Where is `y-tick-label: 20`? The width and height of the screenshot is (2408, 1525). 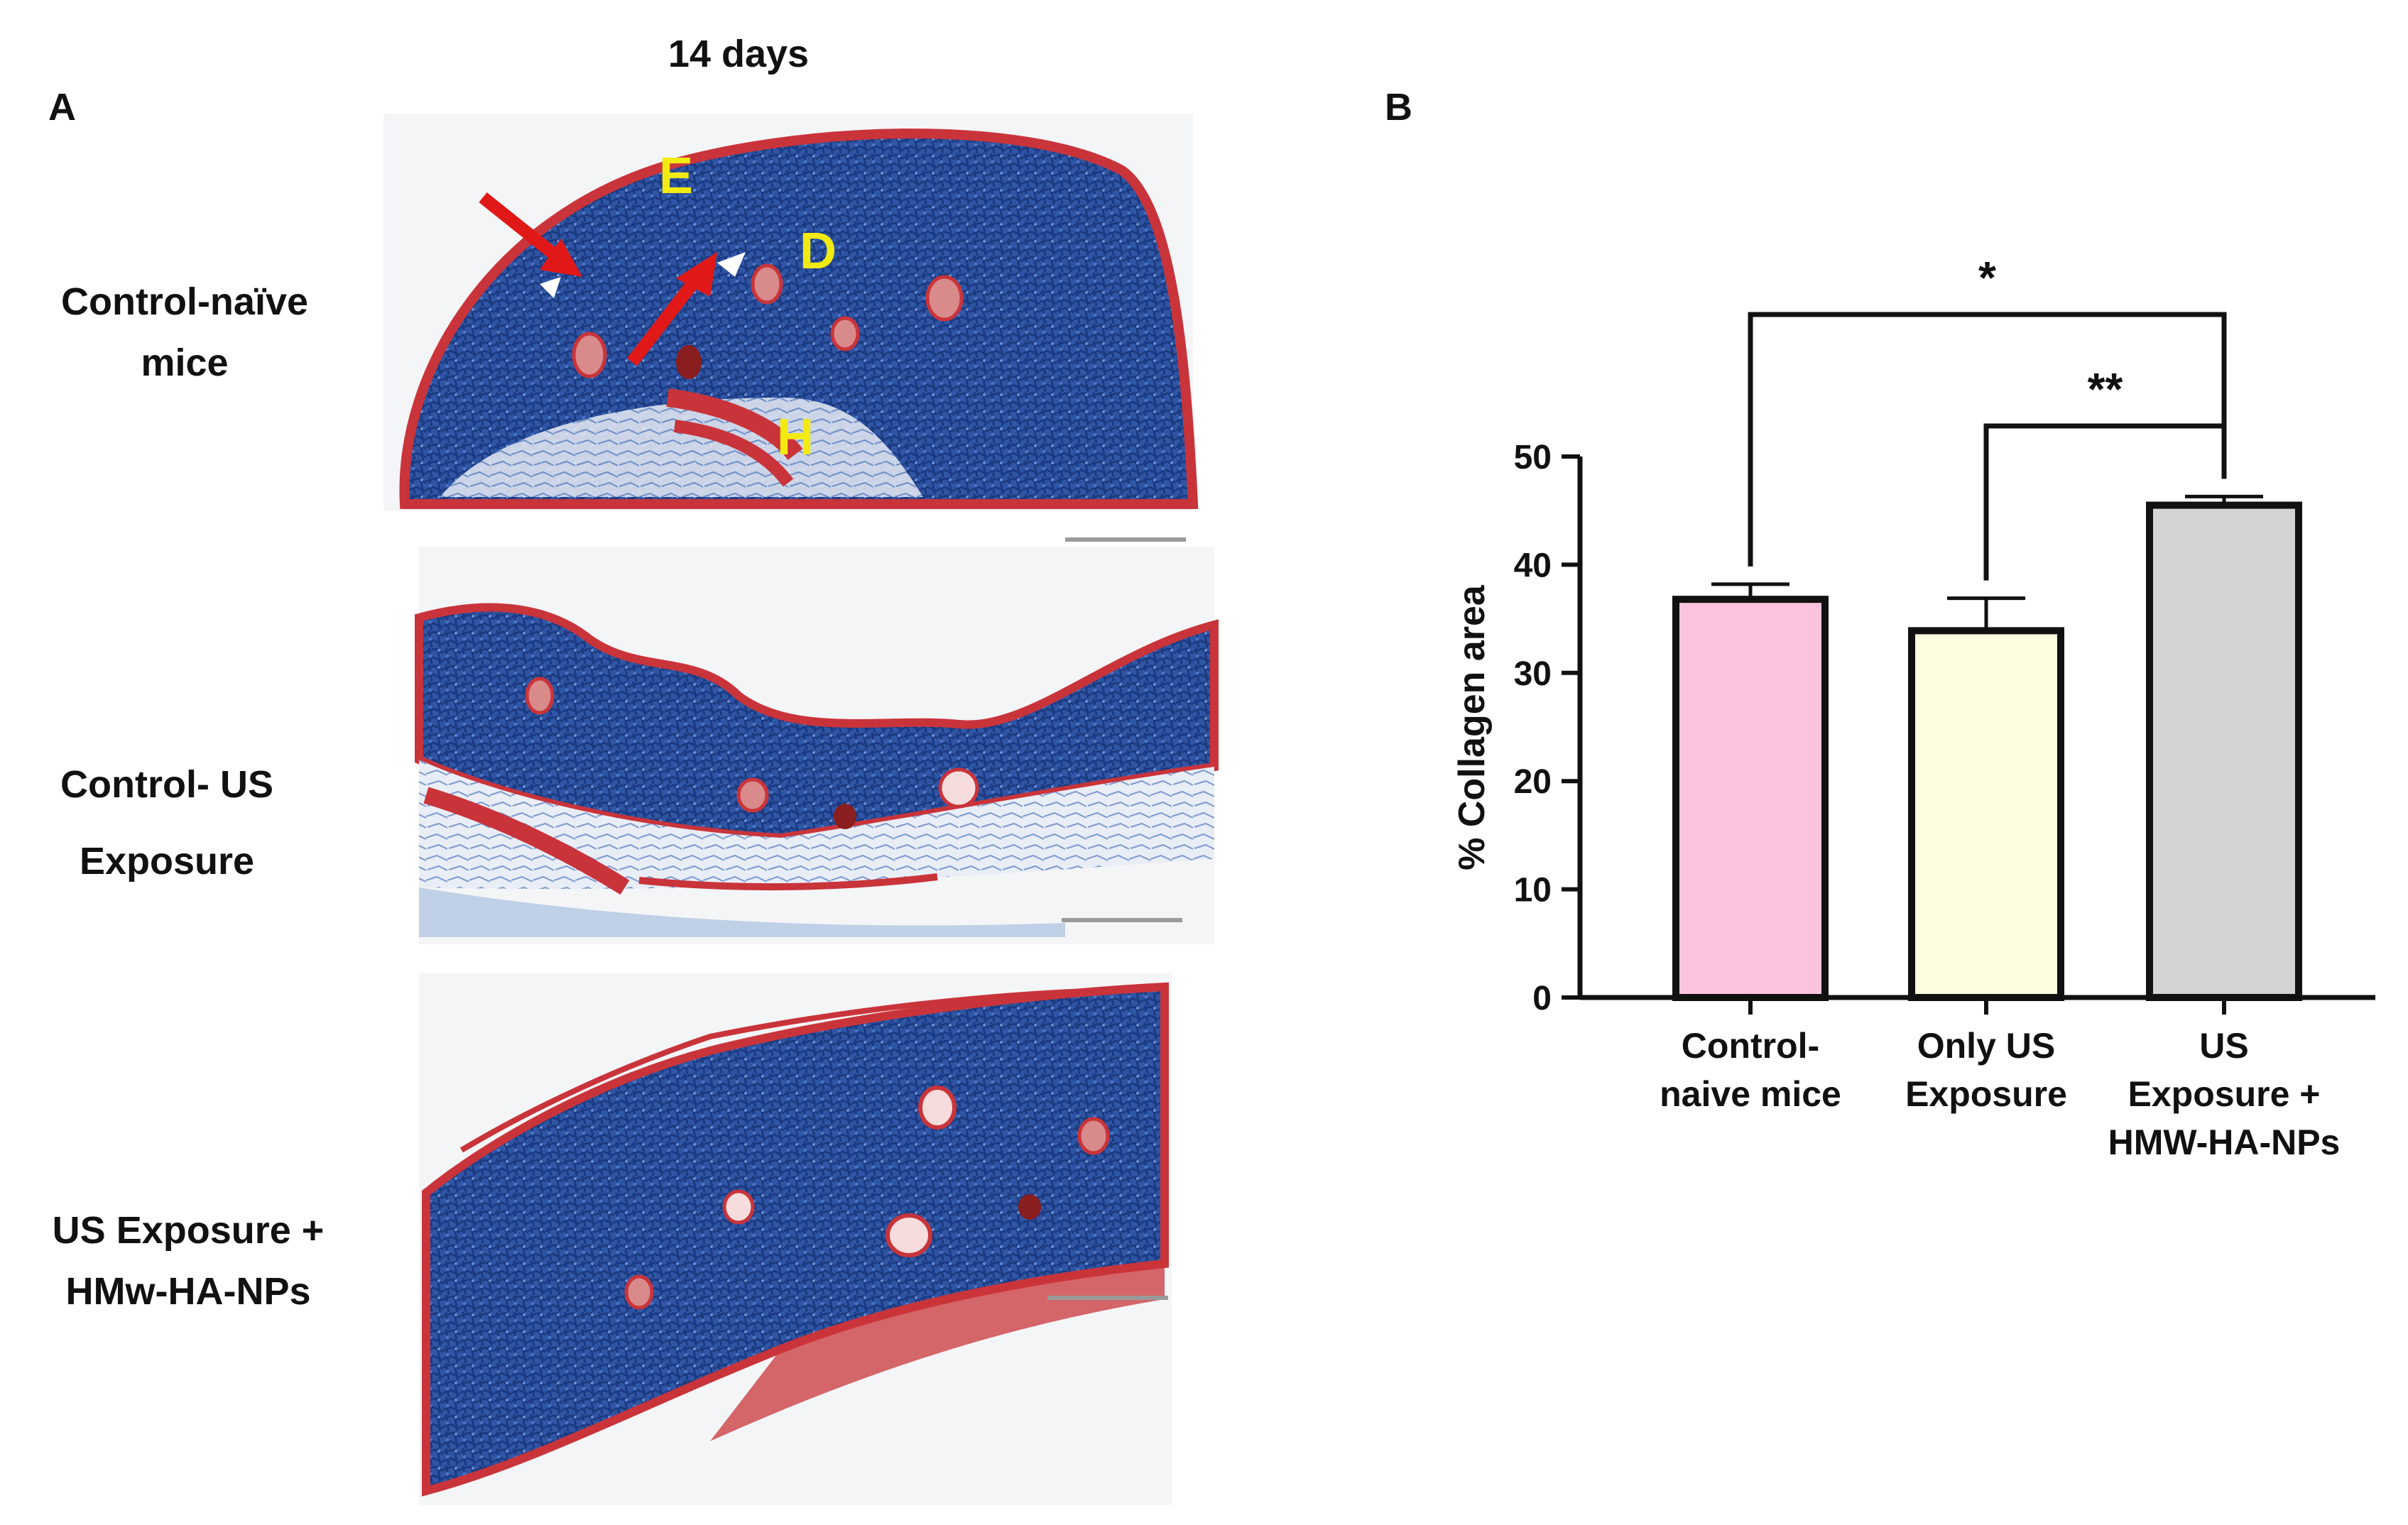 y-tick-label: 20 is located at coordinates (1533, 782).